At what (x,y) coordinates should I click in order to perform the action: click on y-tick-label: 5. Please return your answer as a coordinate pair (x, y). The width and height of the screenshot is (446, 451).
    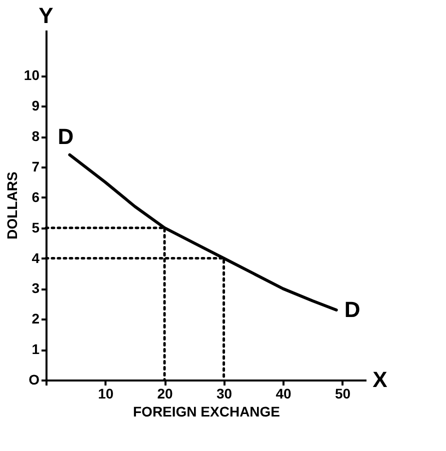
    Looking at the image, I should click on (36, 227).